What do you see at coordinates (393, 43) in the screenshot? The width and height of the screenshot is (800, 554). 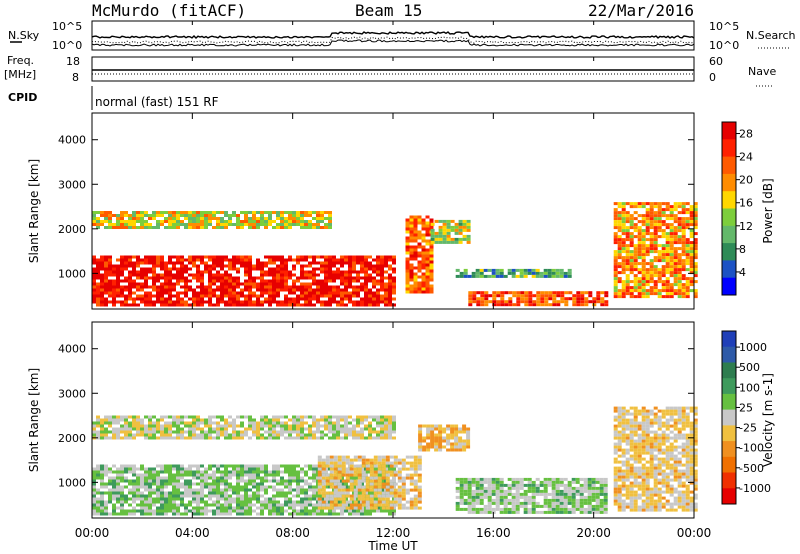 I see `noise-trace` at bounding box center [393, 43].